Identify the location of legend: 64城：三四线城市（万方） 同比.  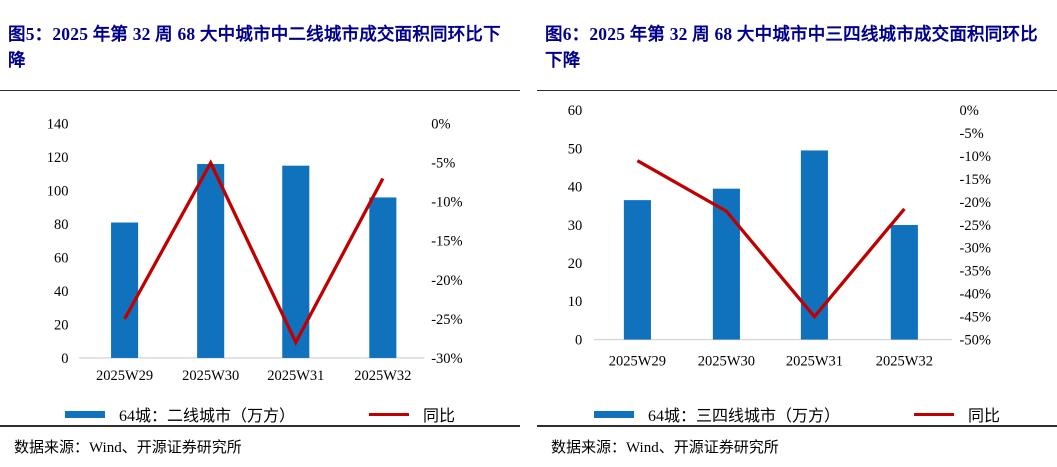
(797, 414).